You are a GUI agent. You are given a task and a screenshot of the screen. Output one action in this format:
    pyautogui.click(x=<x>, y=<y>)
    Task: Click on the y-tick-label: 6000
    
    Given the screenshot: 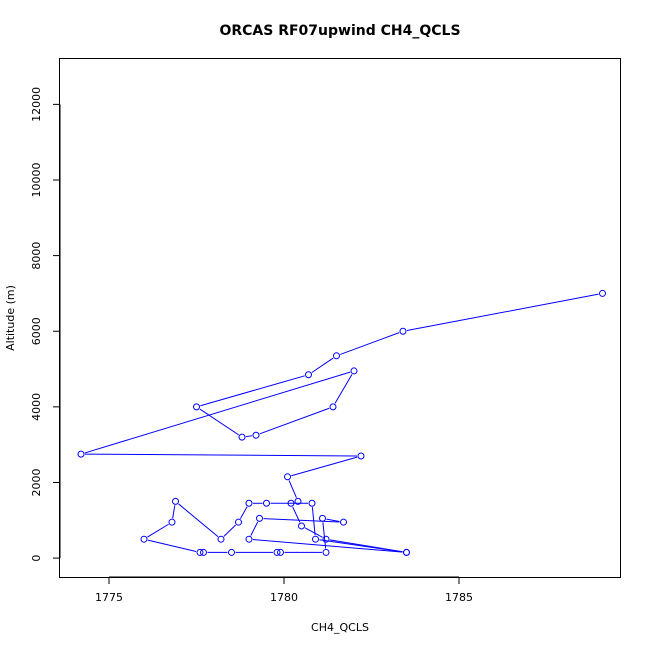 What is the action you would take?
    pyautogui.click(x=36, y=331)
    